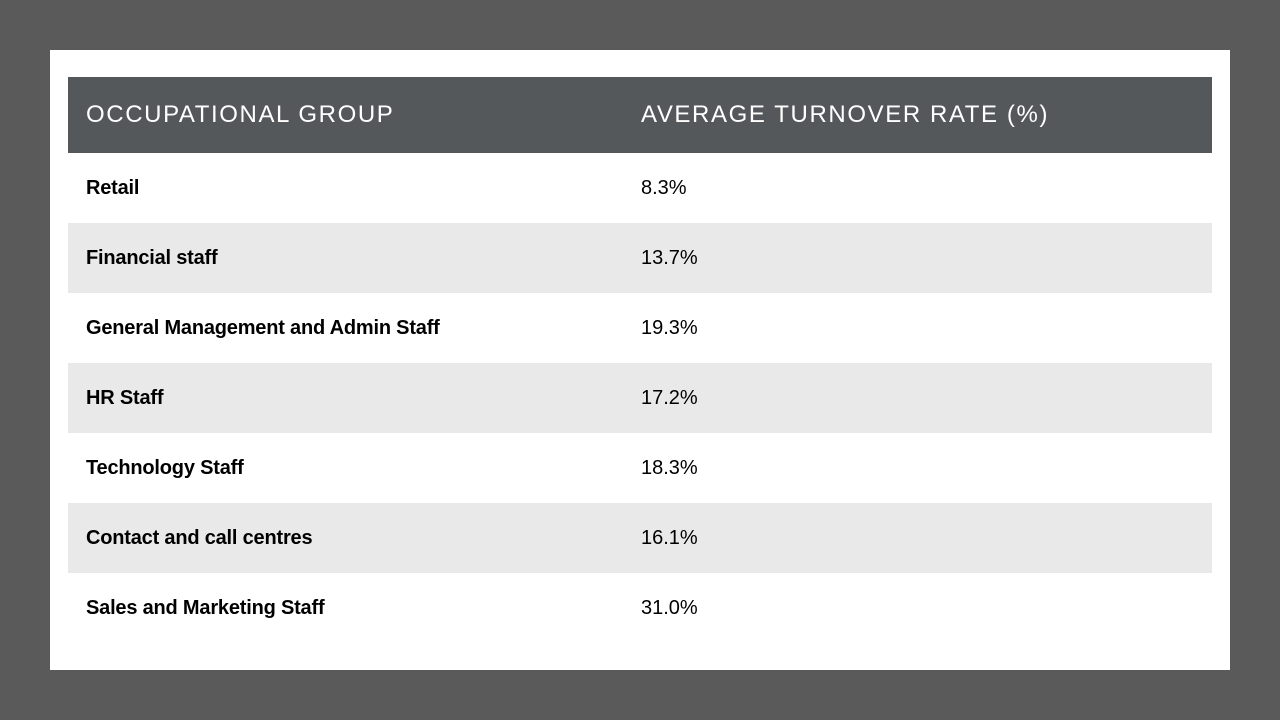 This screenshot has width=1280, height=720. What do you see at coordinates (263, 327) in the screenshot?
I see `row-label: General Management and Admin Staff` at bounding box center [263, 327].